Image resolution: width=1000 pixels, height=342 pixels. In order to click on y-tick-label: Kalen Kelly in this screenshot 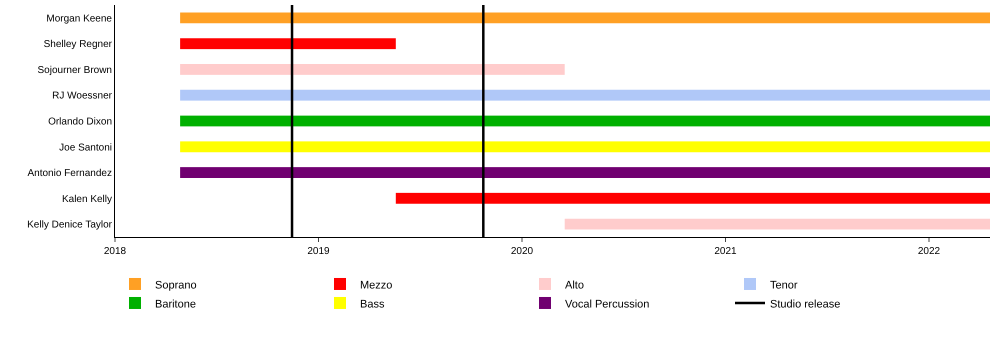, I will do `click(87, 199)`.